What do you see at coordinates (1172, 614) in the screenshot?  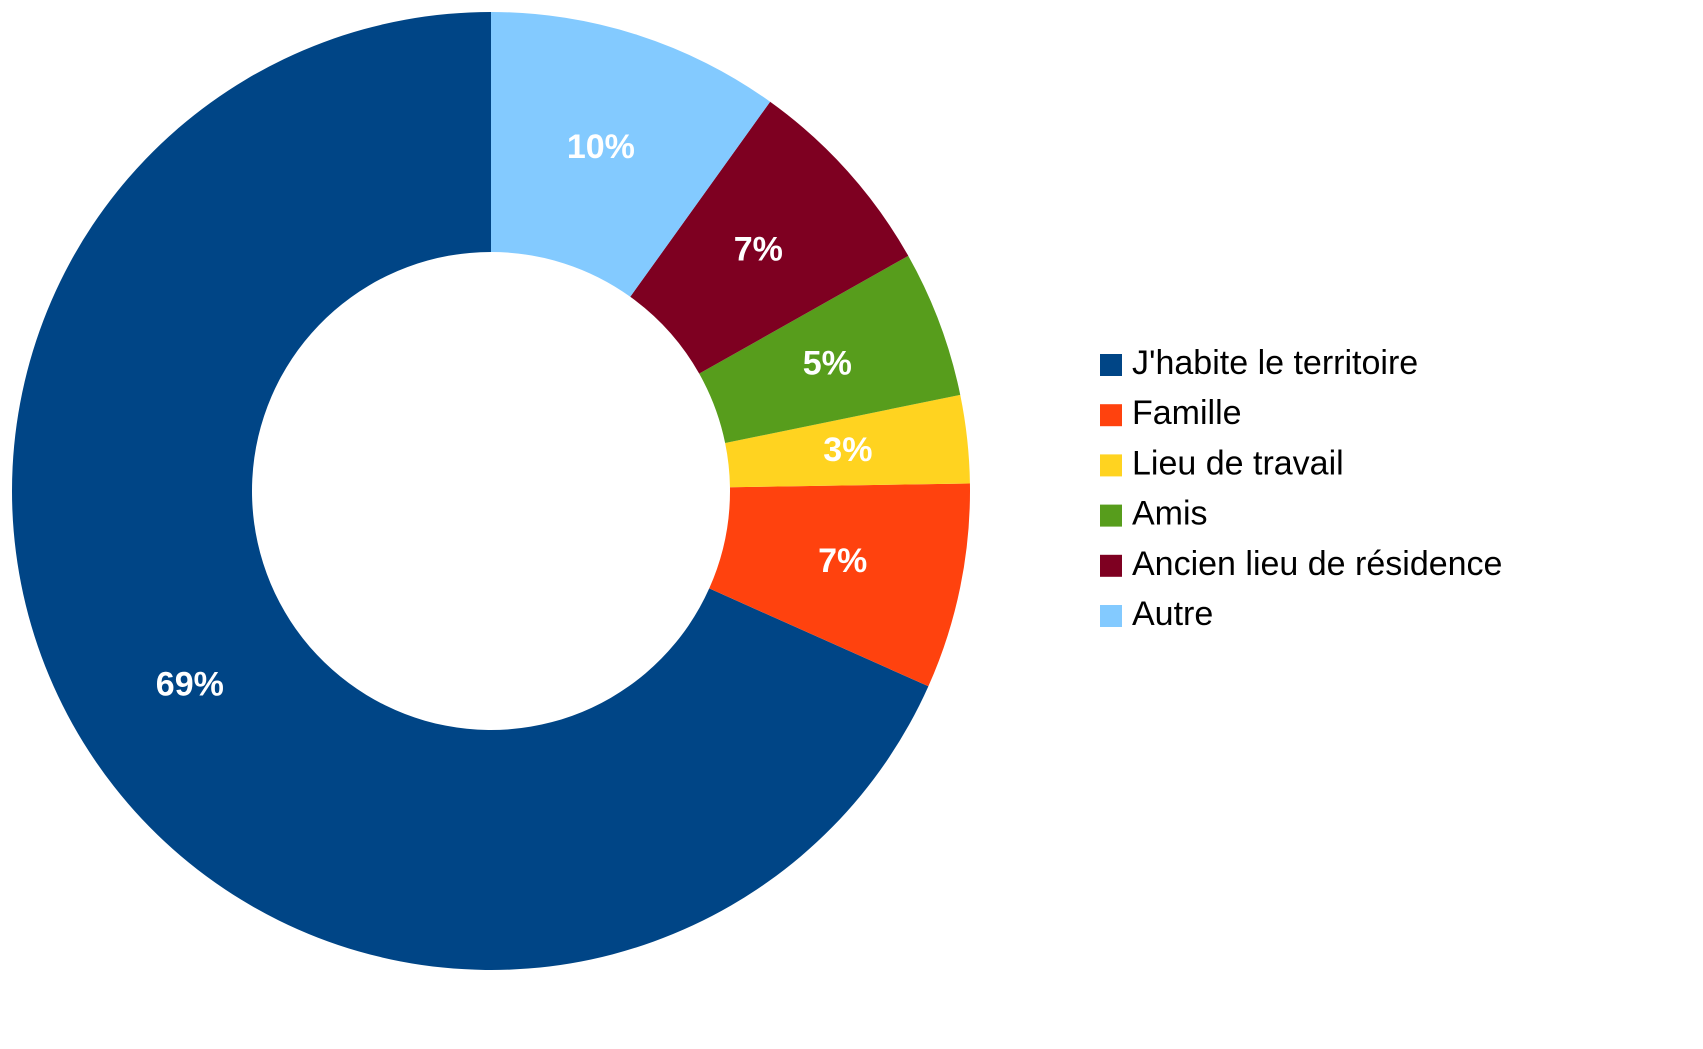 I see `legend-label: Autre` at bounding box center [1172, 614].